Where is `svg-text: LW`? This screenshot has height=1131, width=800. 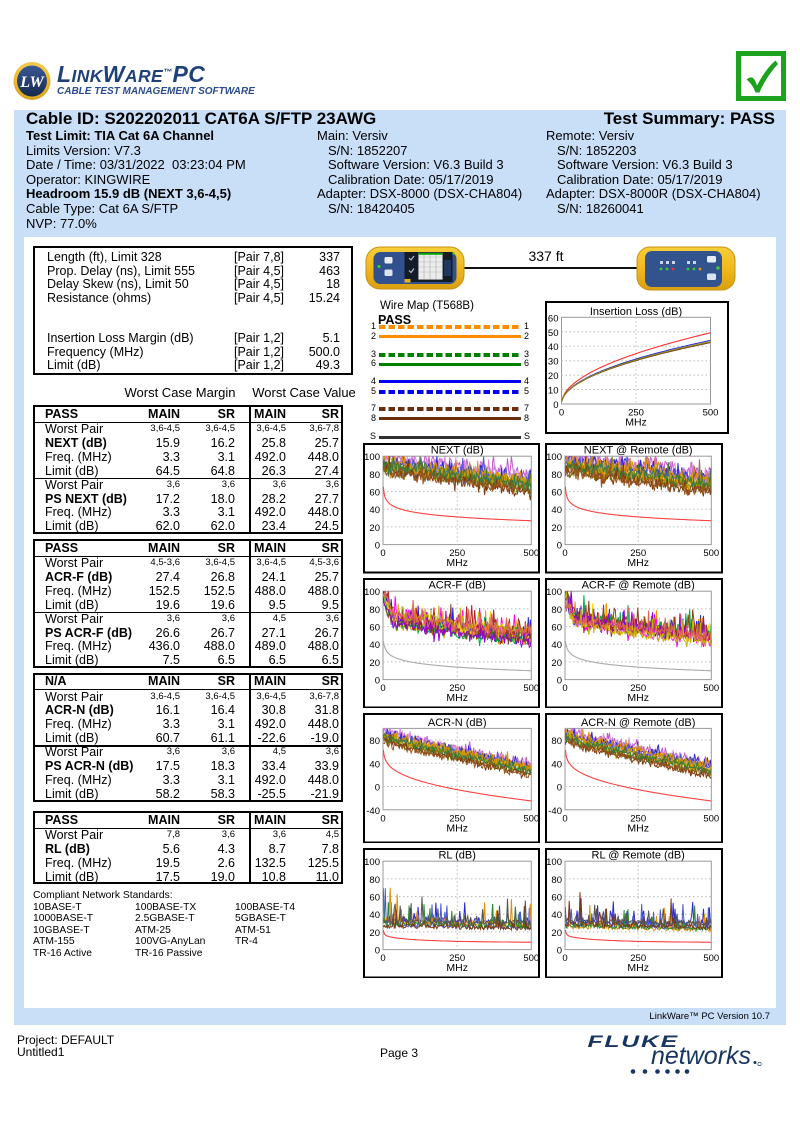 svg-text: LW is located at coordinates (32, 82).